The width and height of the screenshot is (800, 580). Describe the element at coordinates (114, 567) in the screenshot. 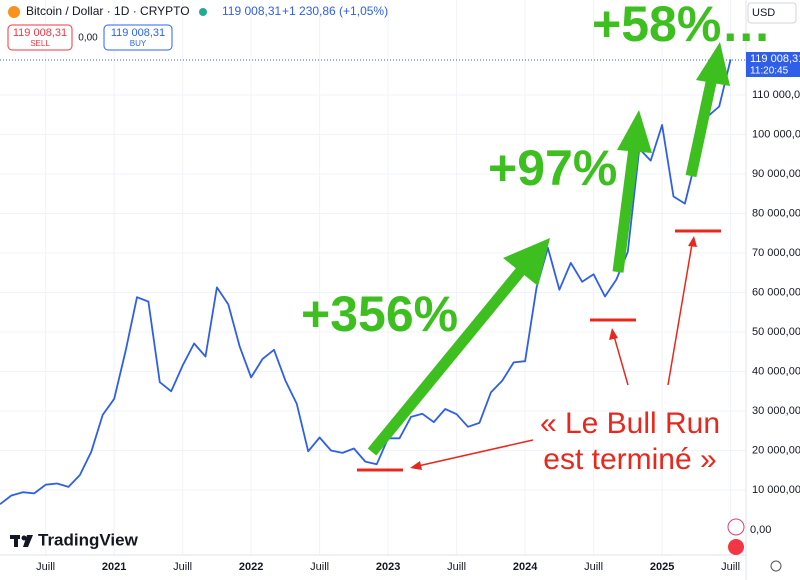

I see `x-tick-label: 2021` at that location.